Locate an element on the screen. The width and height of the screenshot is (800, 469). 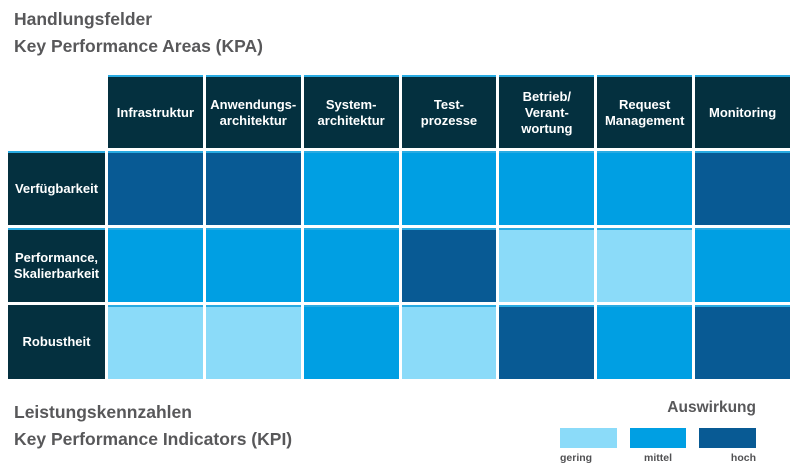
column-header-4: Test- prozesse is located at coordinates (449, 111).